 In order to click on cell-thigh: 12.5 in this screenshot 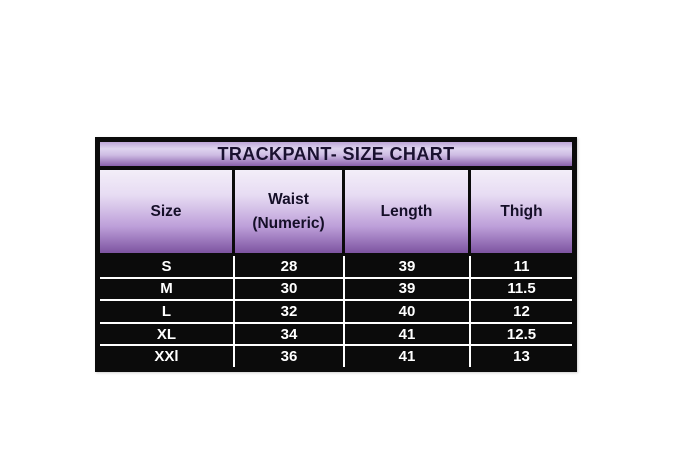, I will do `click(521, 334)`.